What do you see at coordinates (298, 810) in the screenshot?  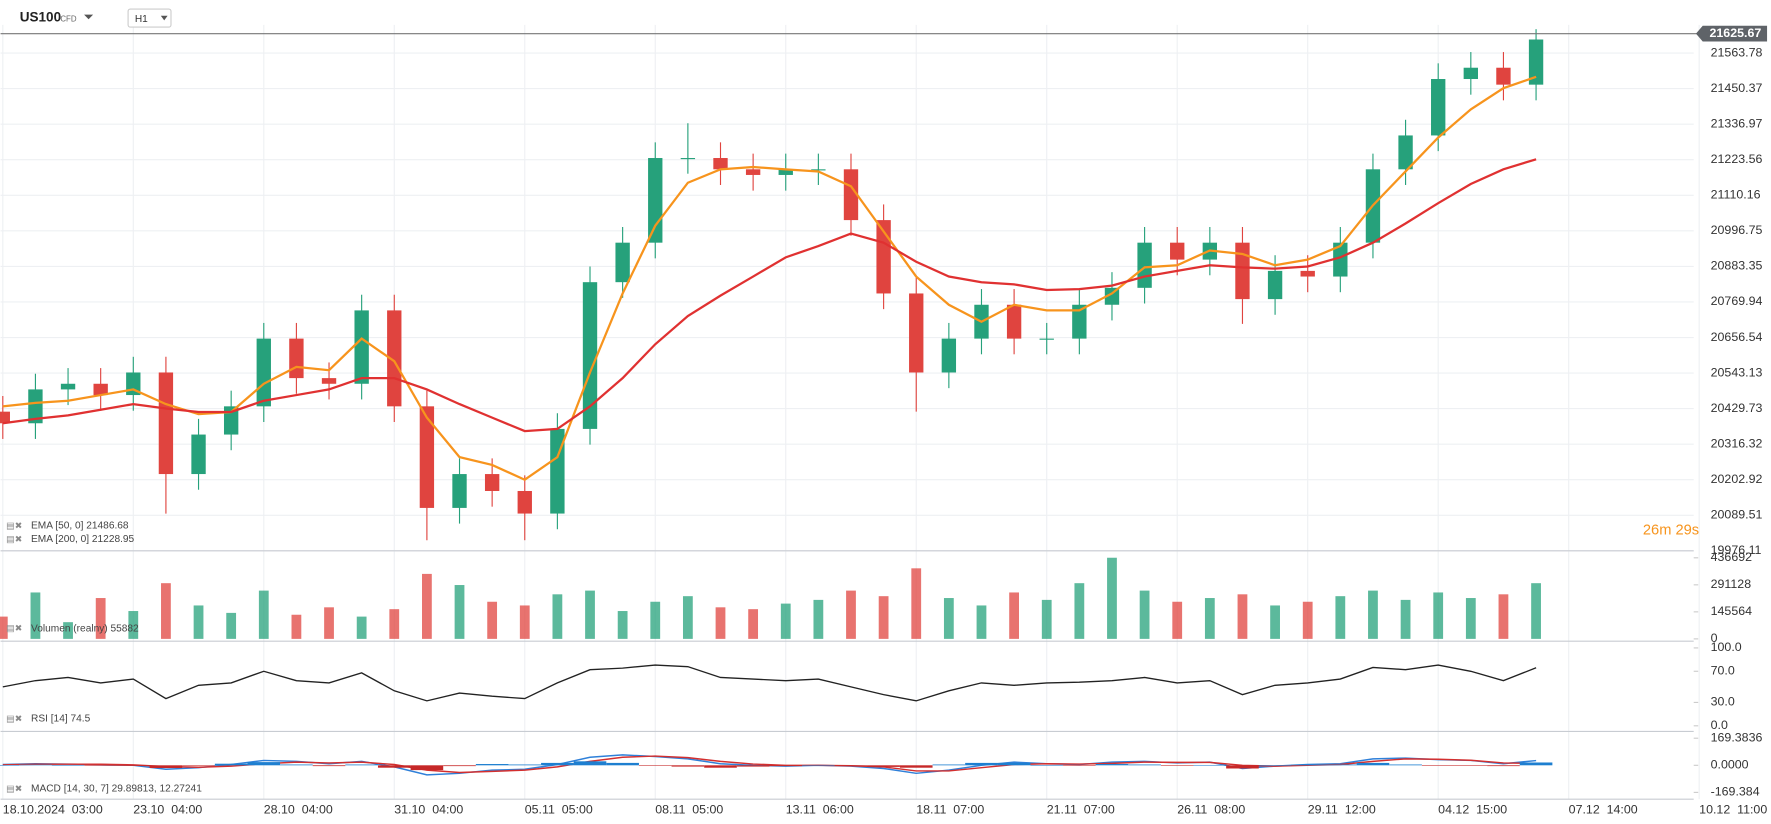 I see `x-tick-label: 28.10 04:00` at bounding box center [298, 810].